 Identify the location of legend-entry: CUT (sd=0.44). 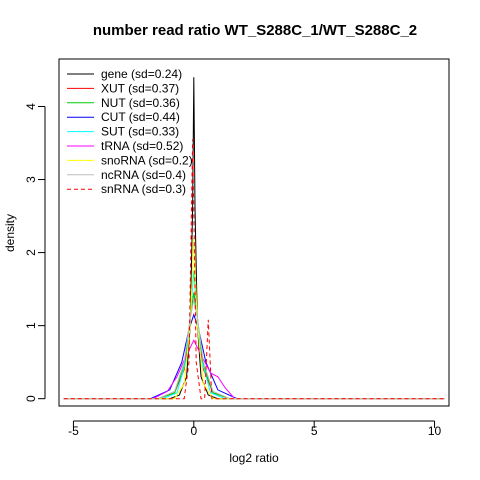
(140, 117).